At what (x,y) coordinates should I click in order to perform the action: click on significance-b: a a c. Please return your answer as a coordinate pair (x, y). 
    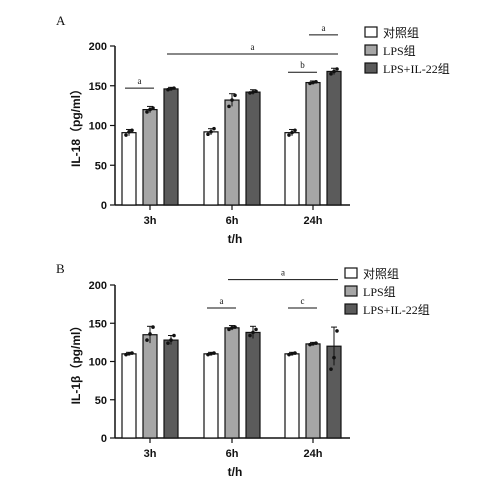
    Looking at the image, I should click on (272, 288).